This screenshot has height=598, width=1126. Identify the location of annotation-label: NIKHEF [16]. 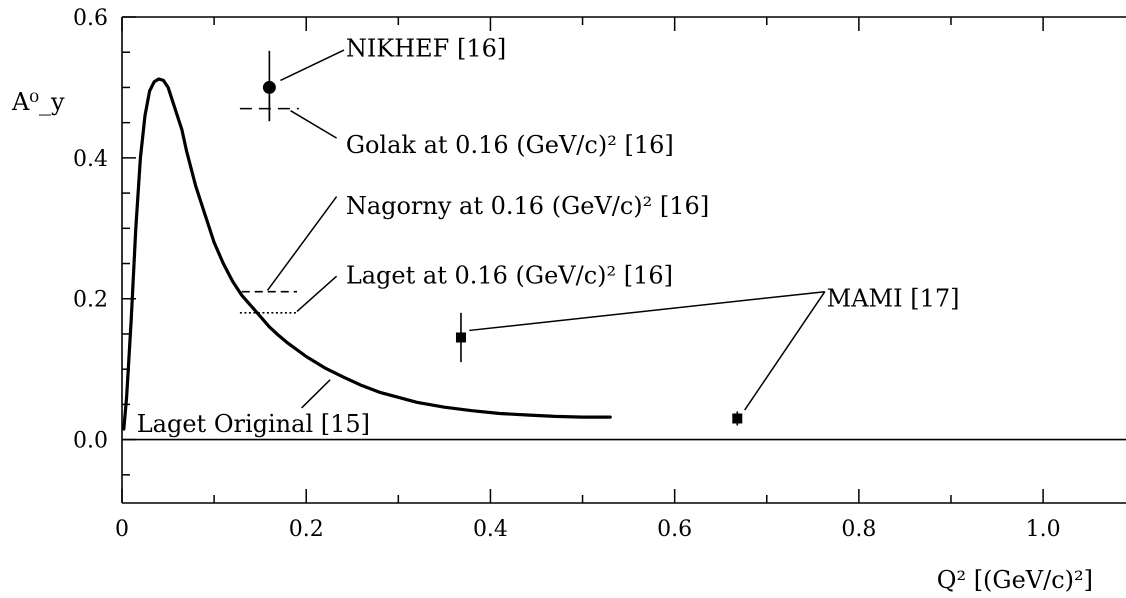
(426, 49).